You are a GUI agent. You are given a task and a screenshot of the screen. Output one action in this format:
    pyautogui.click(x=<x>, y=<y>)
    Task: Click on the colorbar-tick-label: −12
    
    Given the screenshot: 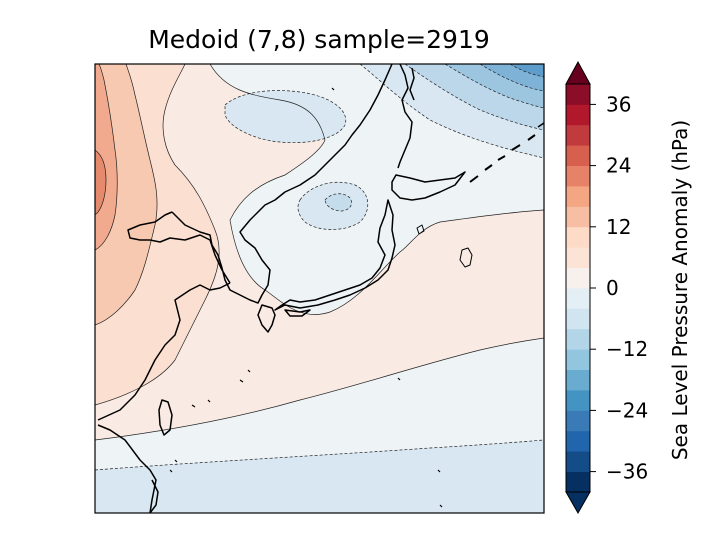 What is the action you would take?
    pyautogui.click(x=627, y=349)
    